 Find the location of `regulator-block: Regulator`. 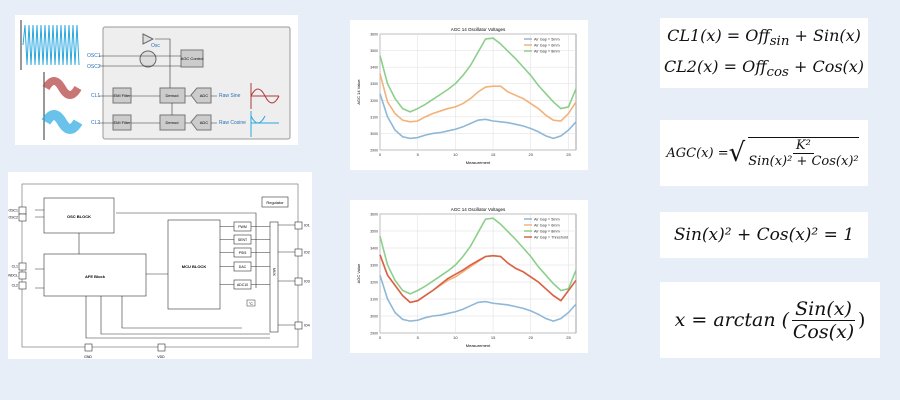

regulator-block: Regulator is located at coordinates (275, 202).